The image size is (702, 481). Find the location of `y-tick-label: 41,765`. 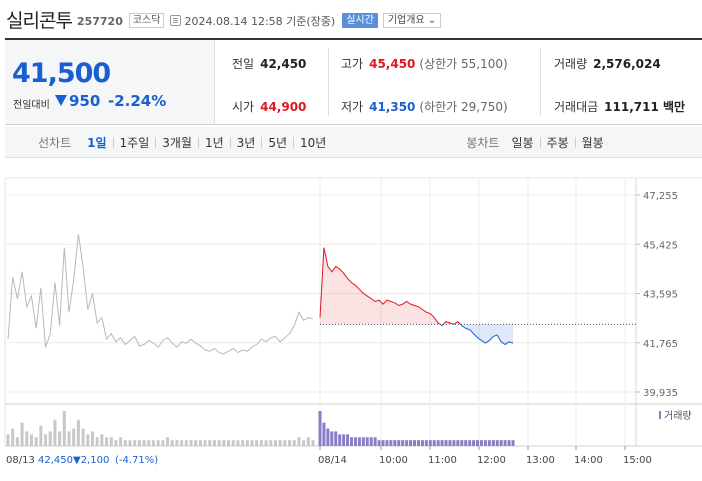

y-tick-label: 41,765 is located at coordinates (660, 344).